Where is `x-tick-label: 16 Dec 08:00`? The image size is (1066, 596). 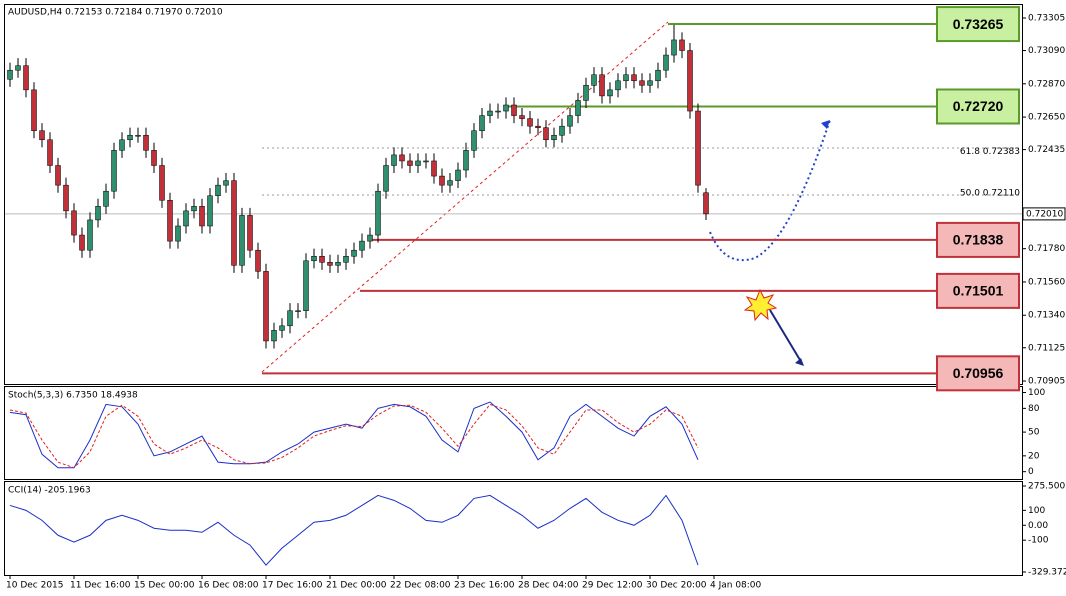
x-tick-label: 16 Dec 08:00 is located at coordinates (228, 586).